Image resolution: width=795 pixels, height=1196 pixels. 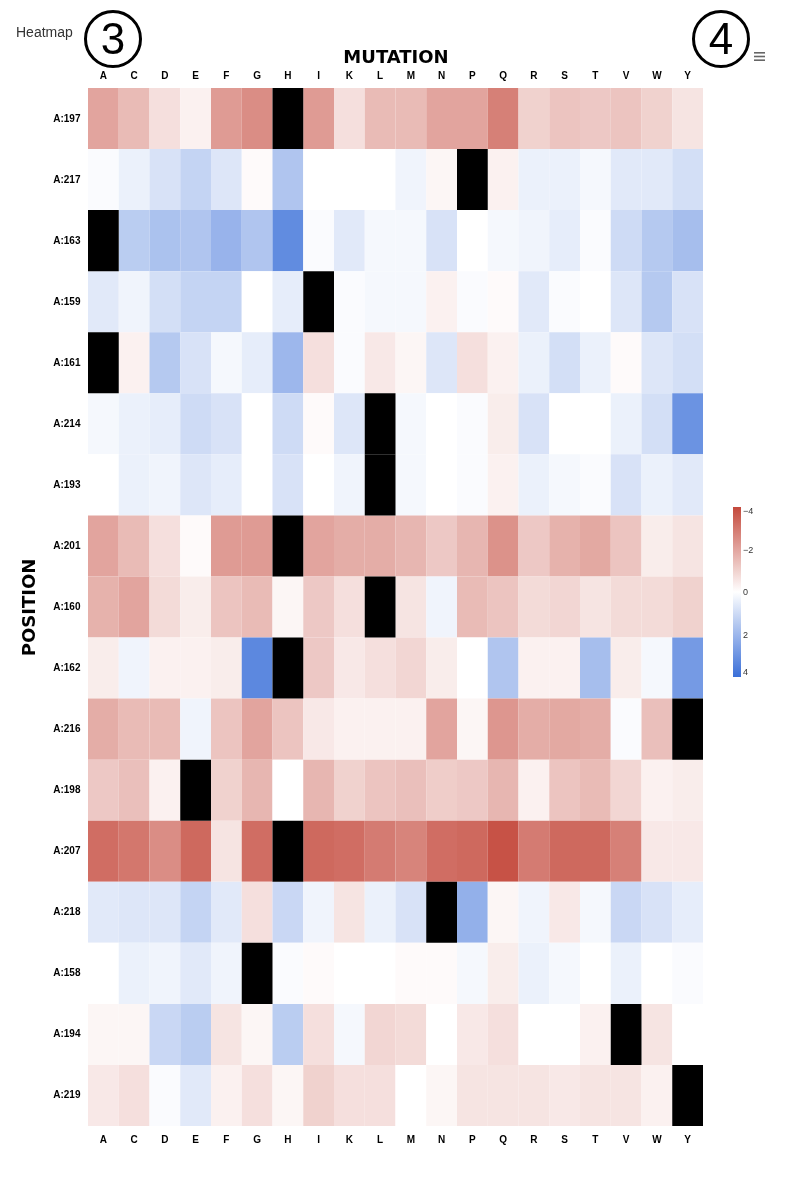 I want to click on category-label: H, so click(x=288, y=1139).